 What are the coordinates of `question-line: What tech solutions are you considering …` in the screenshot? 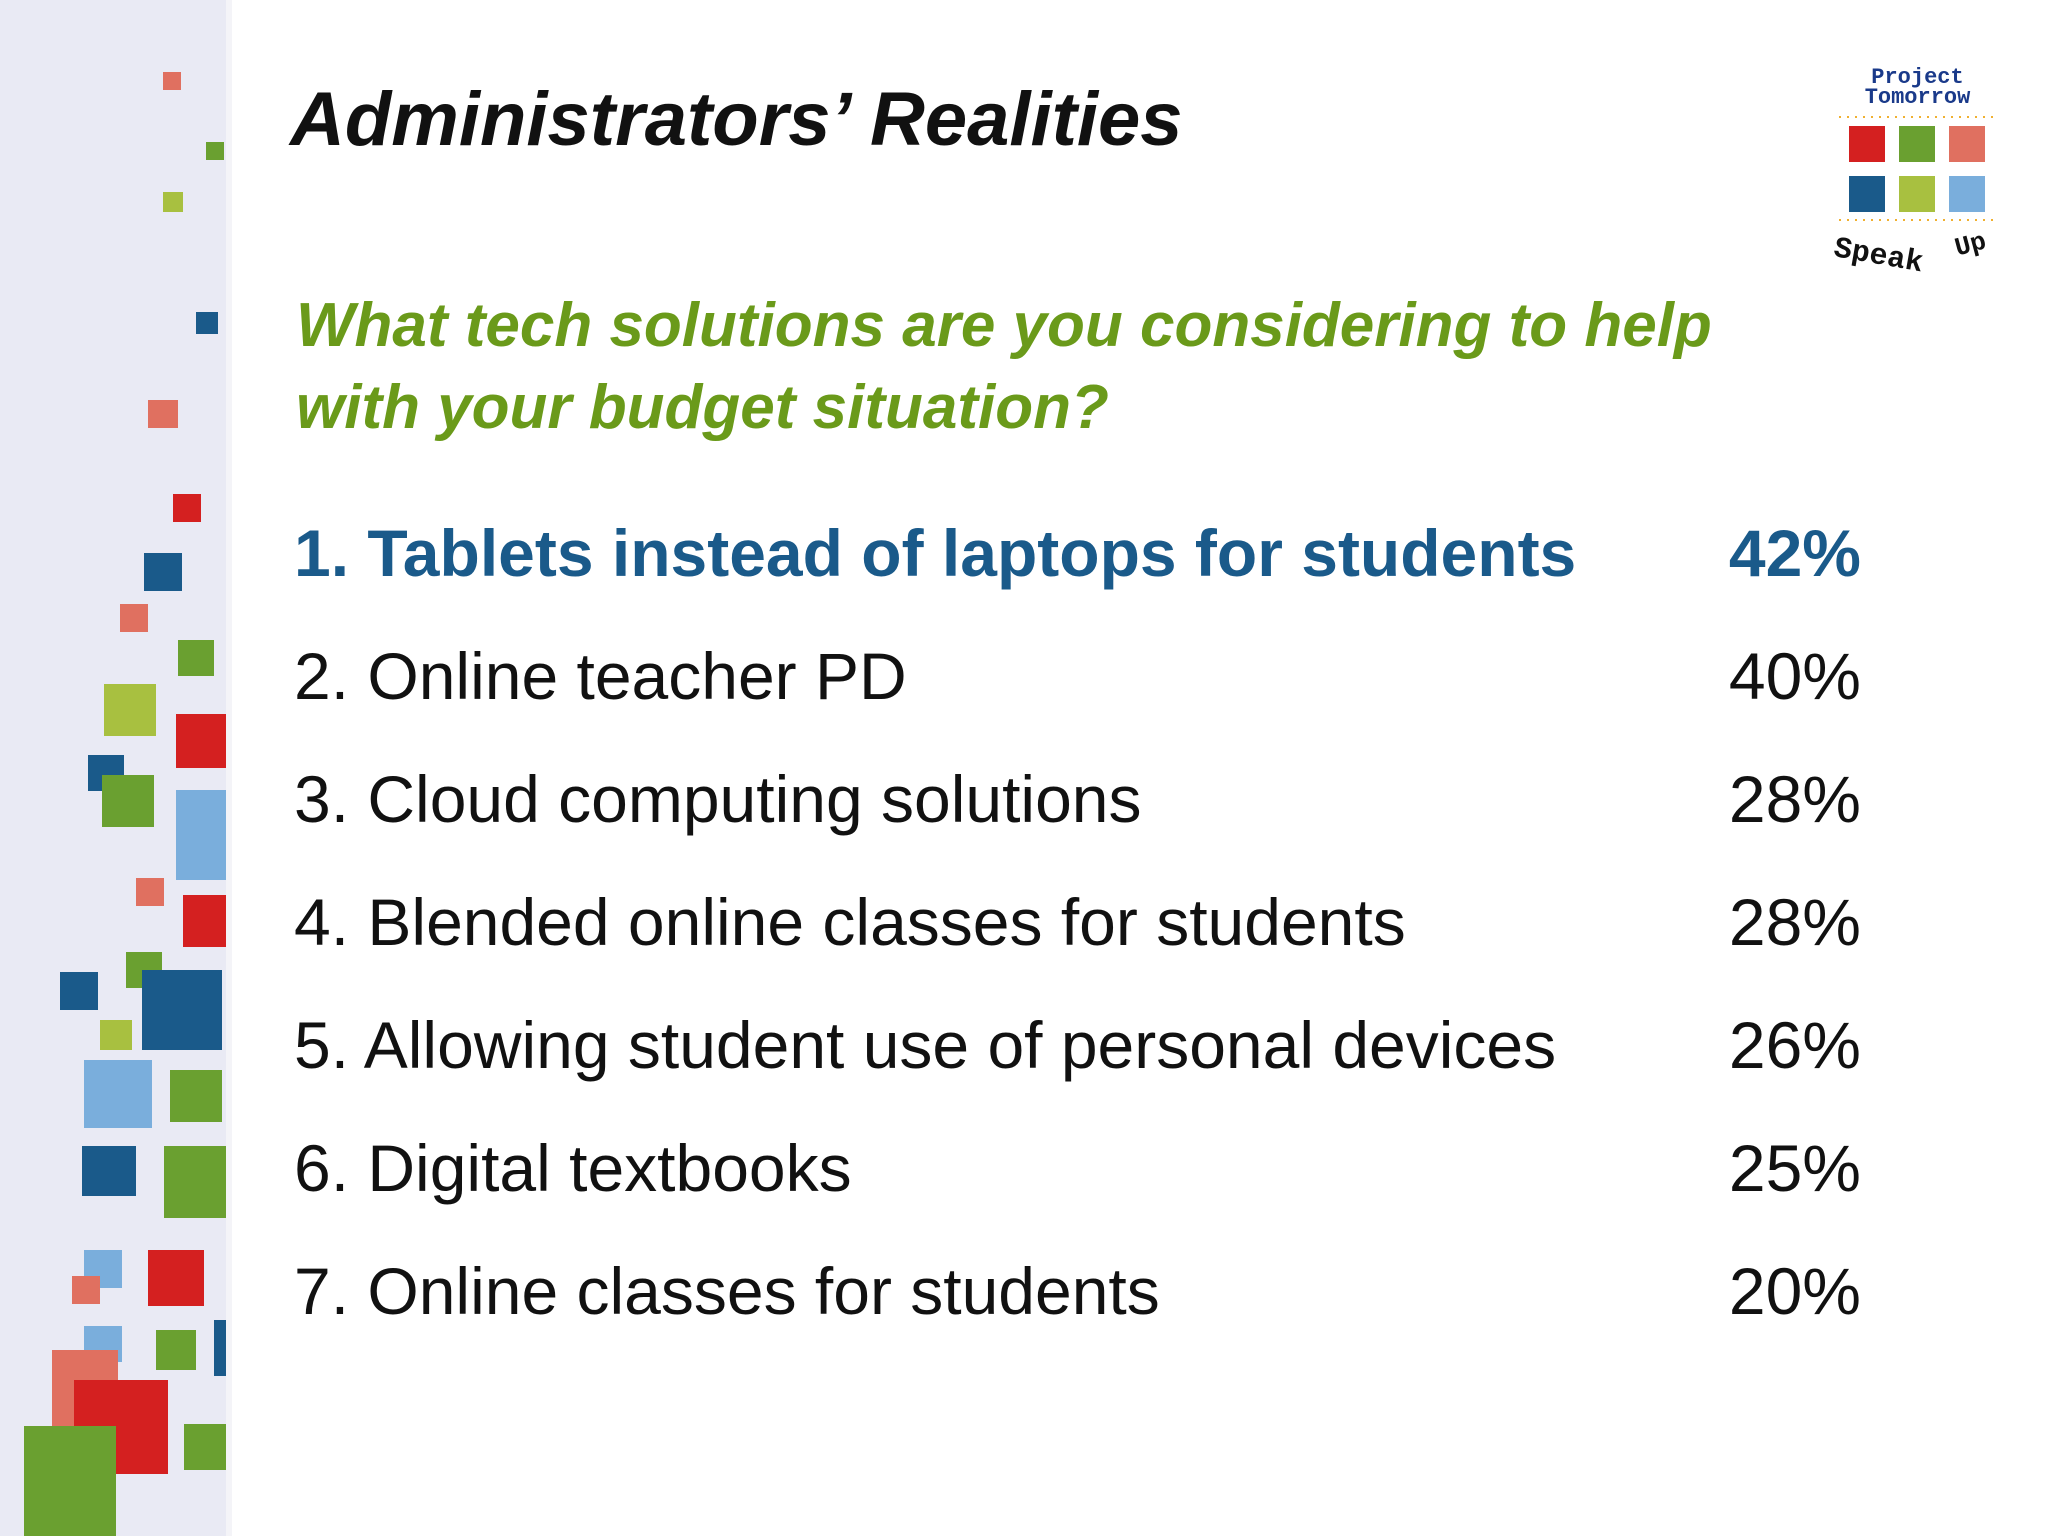 It's located at (1004, 325).